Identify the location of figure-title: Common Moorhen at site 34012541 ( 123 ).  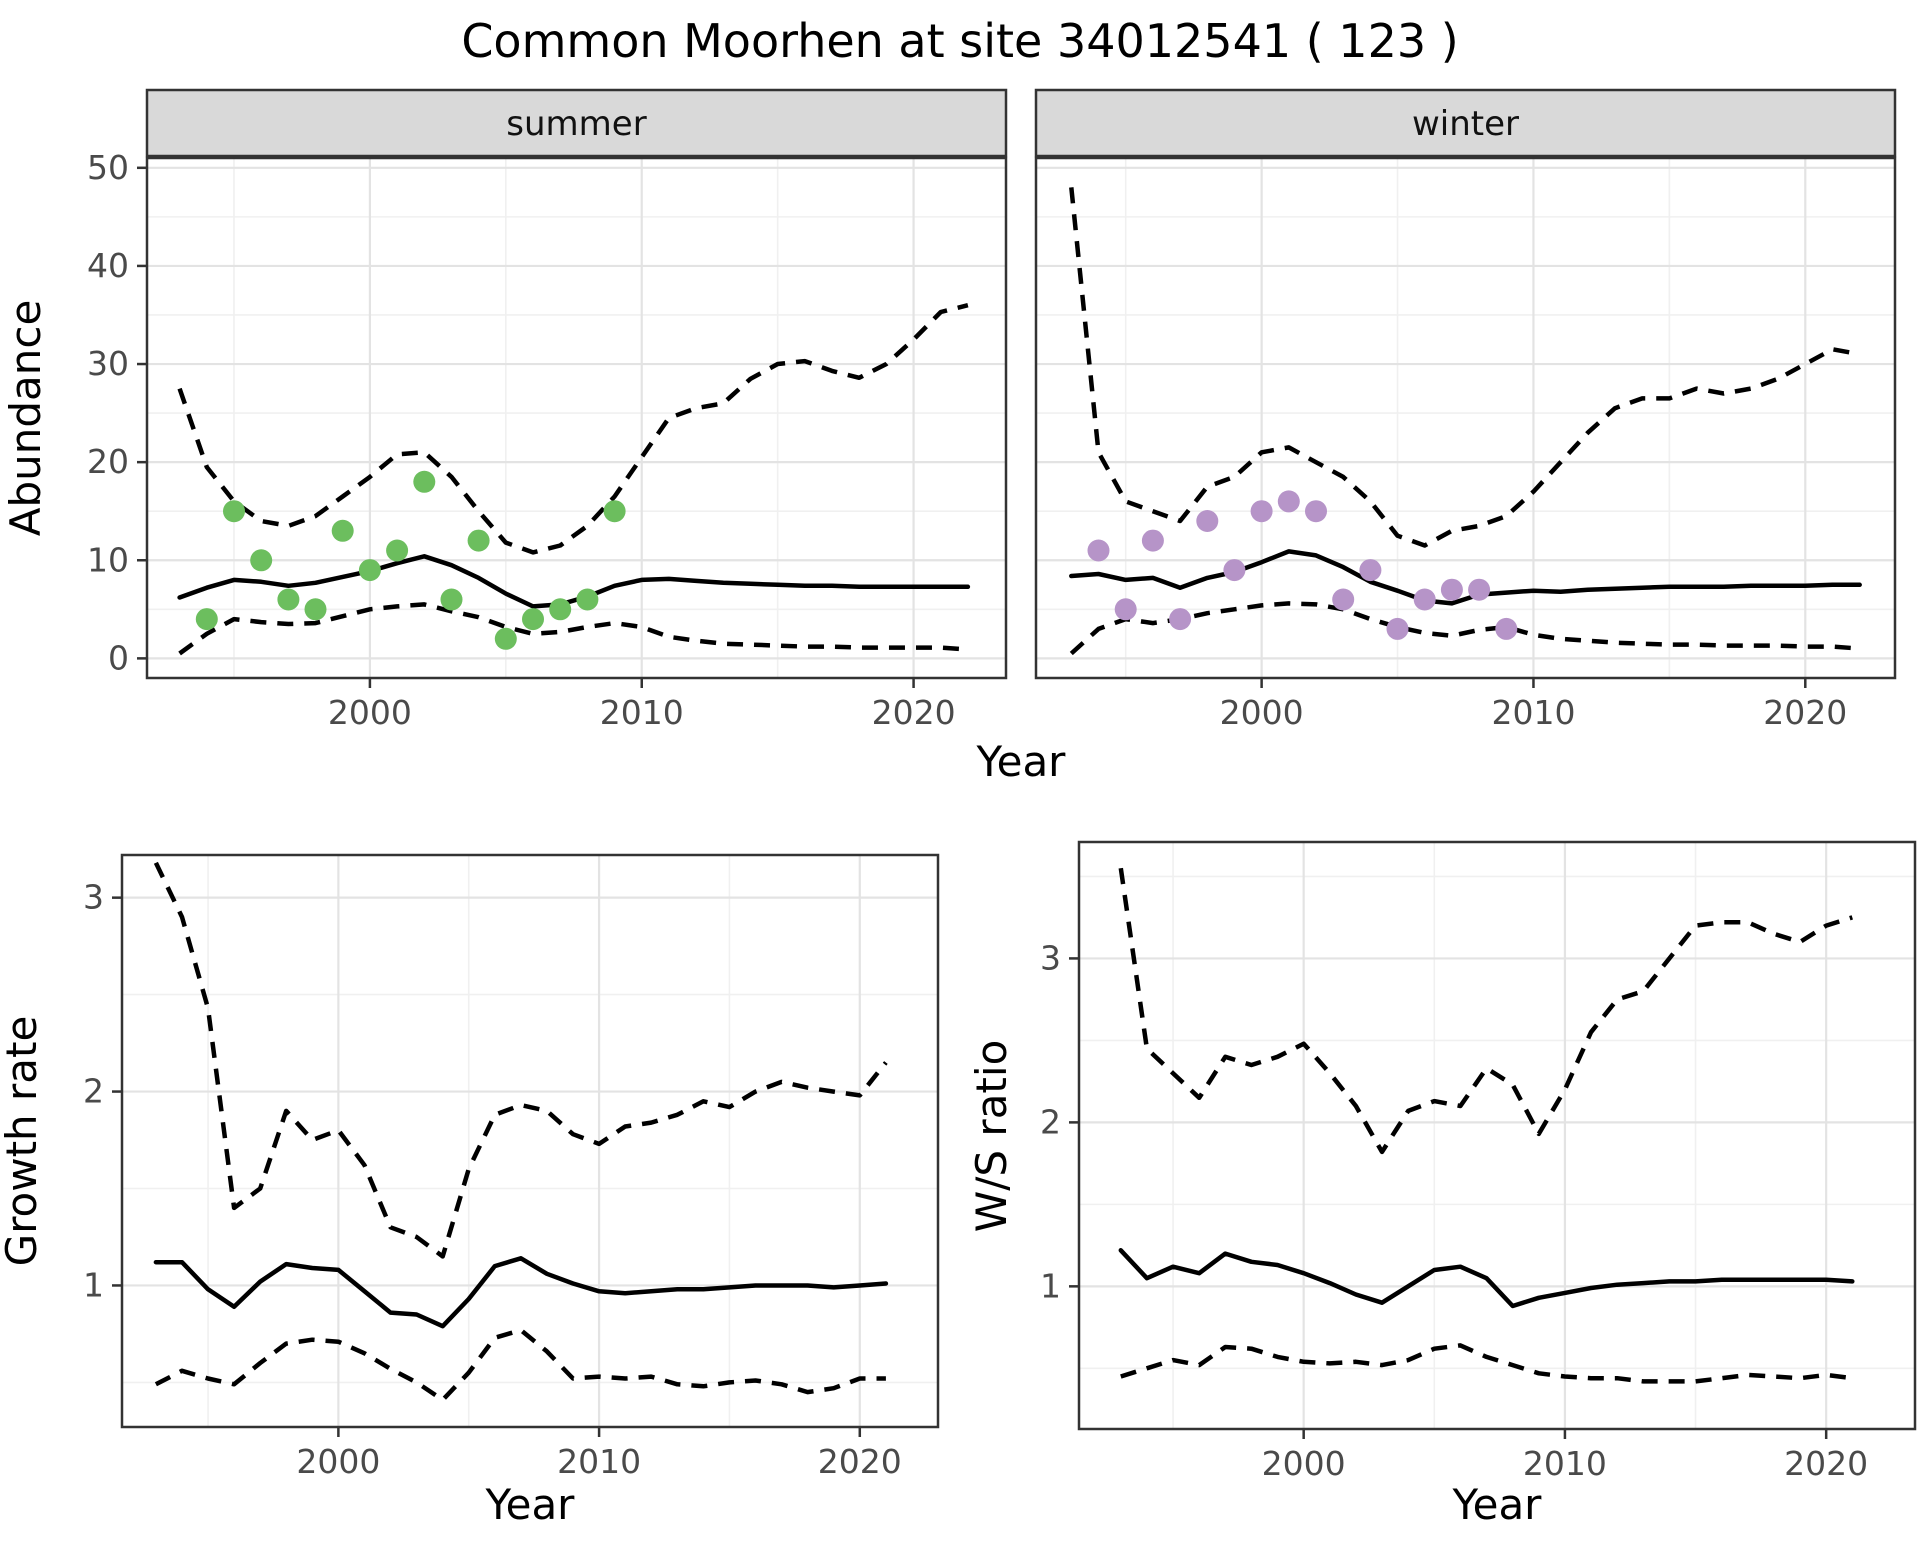
(959, 41).